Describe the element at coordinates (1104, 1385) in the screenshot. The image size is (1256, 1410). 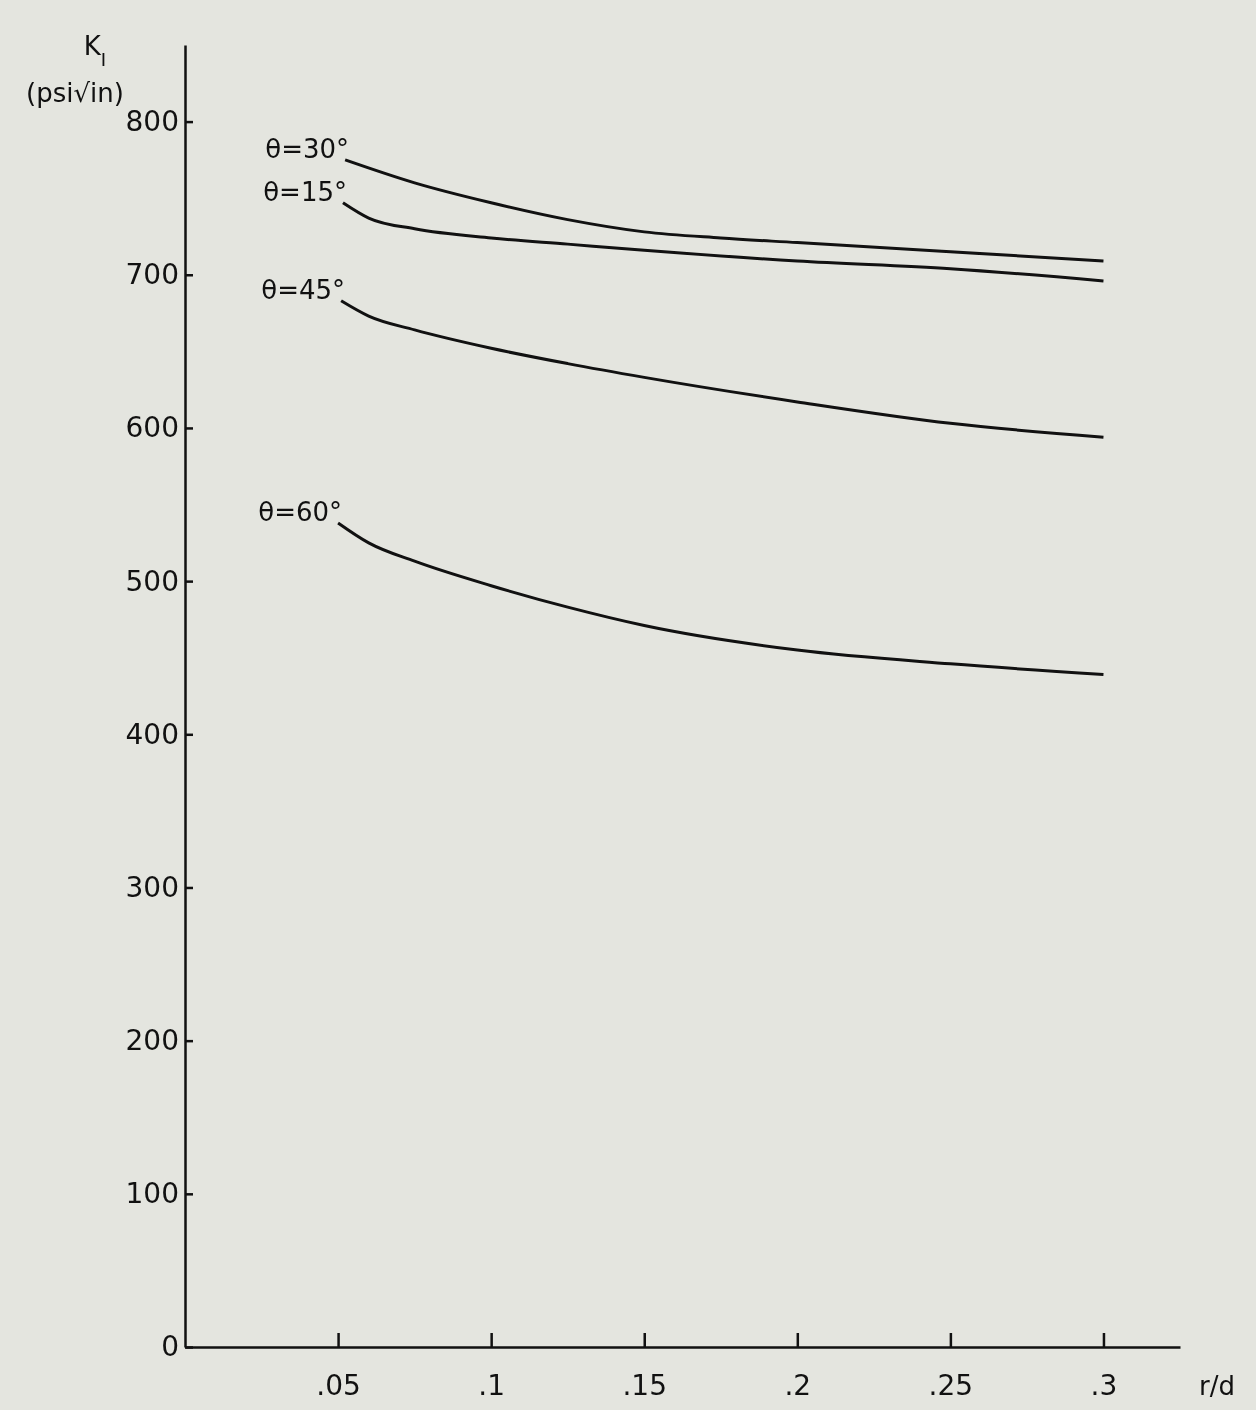
I see `x-tick-label: .3` at that location.